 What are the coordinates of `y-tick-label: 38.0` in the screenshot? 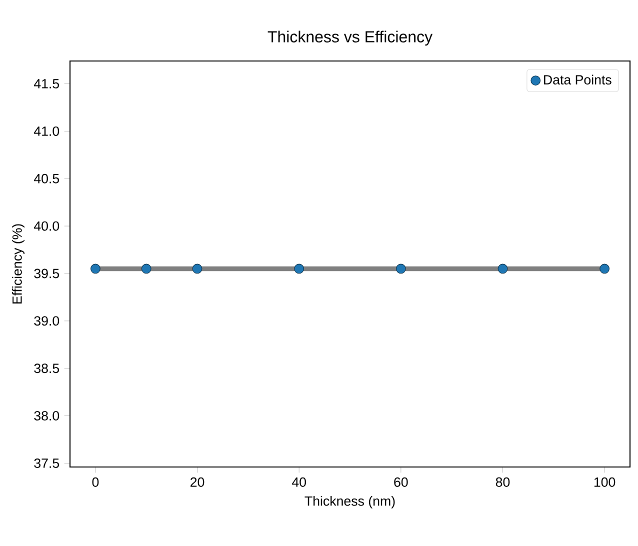 It's located at (47, 415).